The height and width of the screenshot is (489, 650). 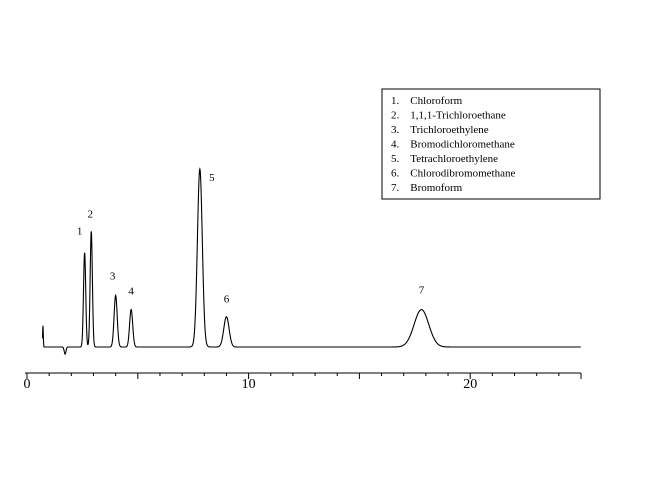 What do you see at coordinates (427, 101) in the screenshot?
I see `legend-entry: 1. Chloroform` at bounding box center [427, 101].